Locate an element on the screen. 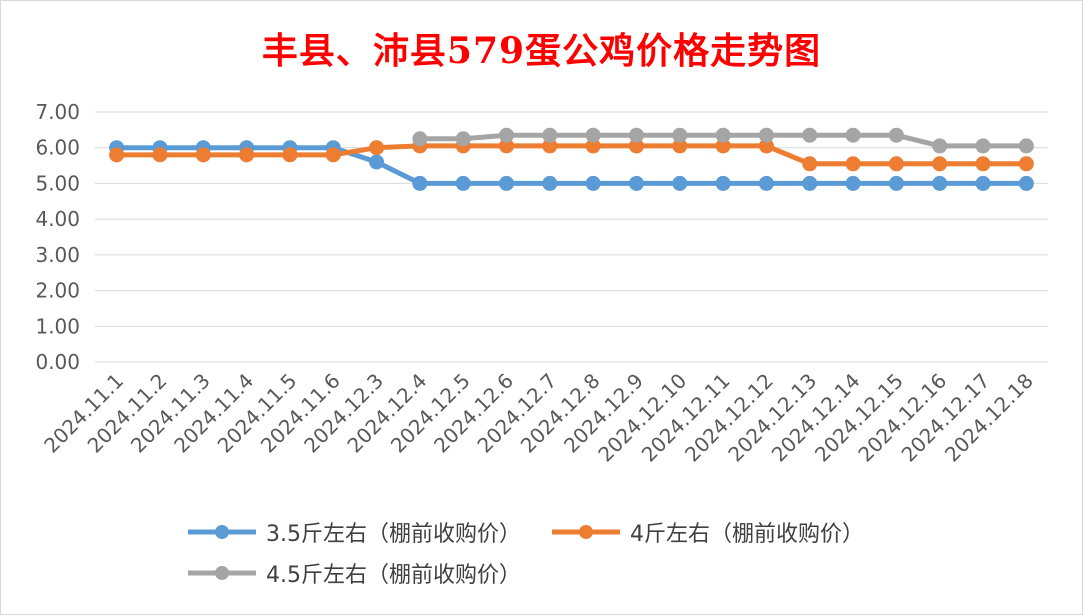 The height and width of the screenshot is (615, 1083). legend-item-series-3: 4.5斤左右（棚前收购价） is located at coordinates (353, 573).